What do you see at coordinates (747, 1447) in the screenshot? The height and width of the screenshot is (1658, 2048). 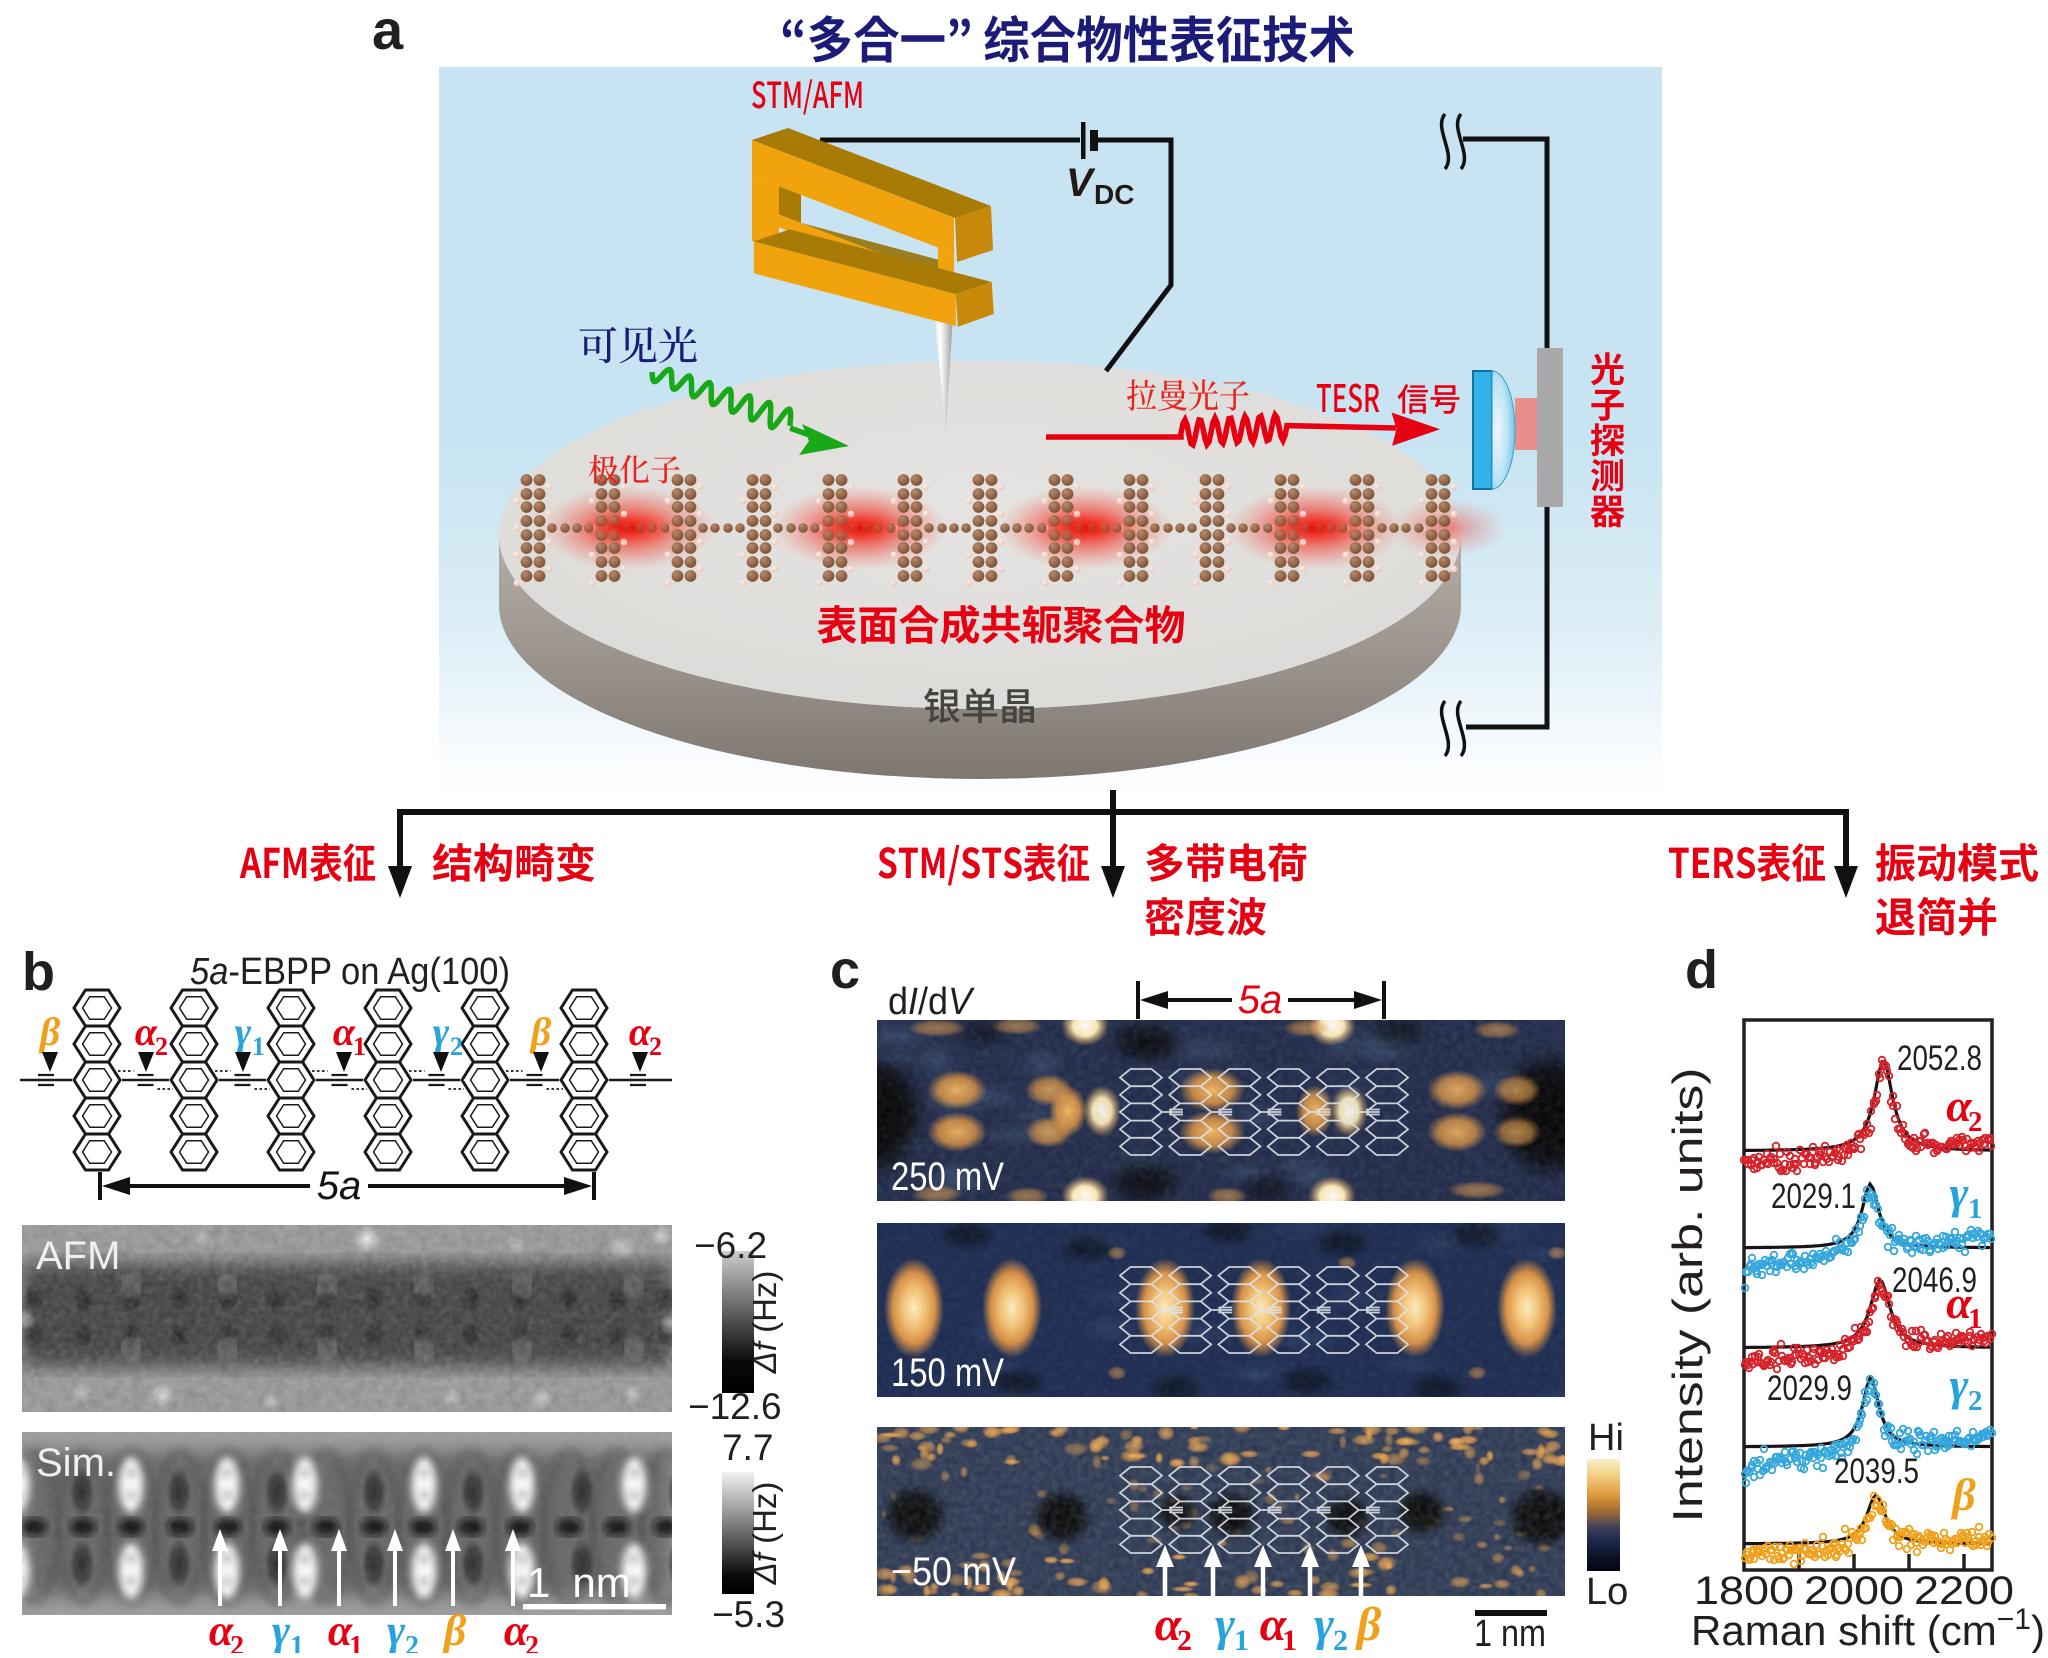 I see `svg-text: 7.7` at bounding box center [747, 1447].